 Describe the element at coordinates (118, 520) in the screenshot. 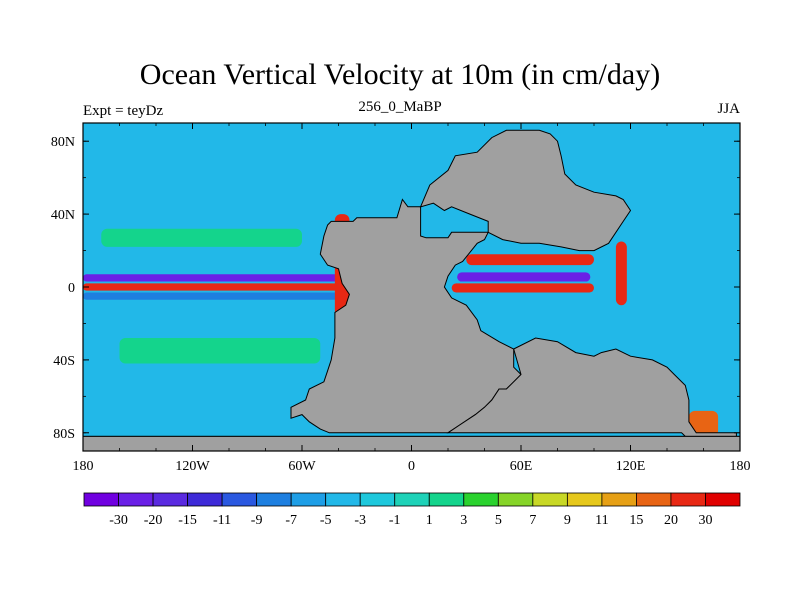

I see `colorbar-label: -30` at that location.